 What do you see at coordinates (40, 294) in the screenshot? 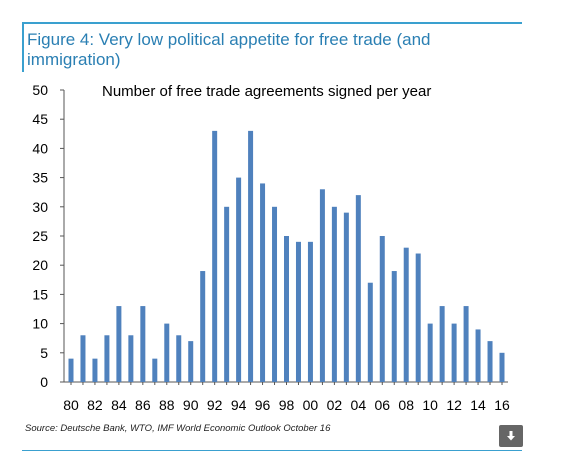
I see `y-tick-label: 15` at bounding box center [40, 294].